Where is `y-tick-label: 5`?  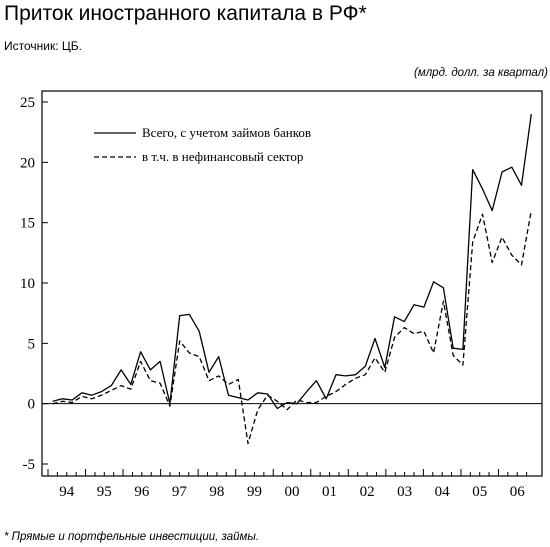
y-tick-label: 5 is located at coordinates (32, 344).